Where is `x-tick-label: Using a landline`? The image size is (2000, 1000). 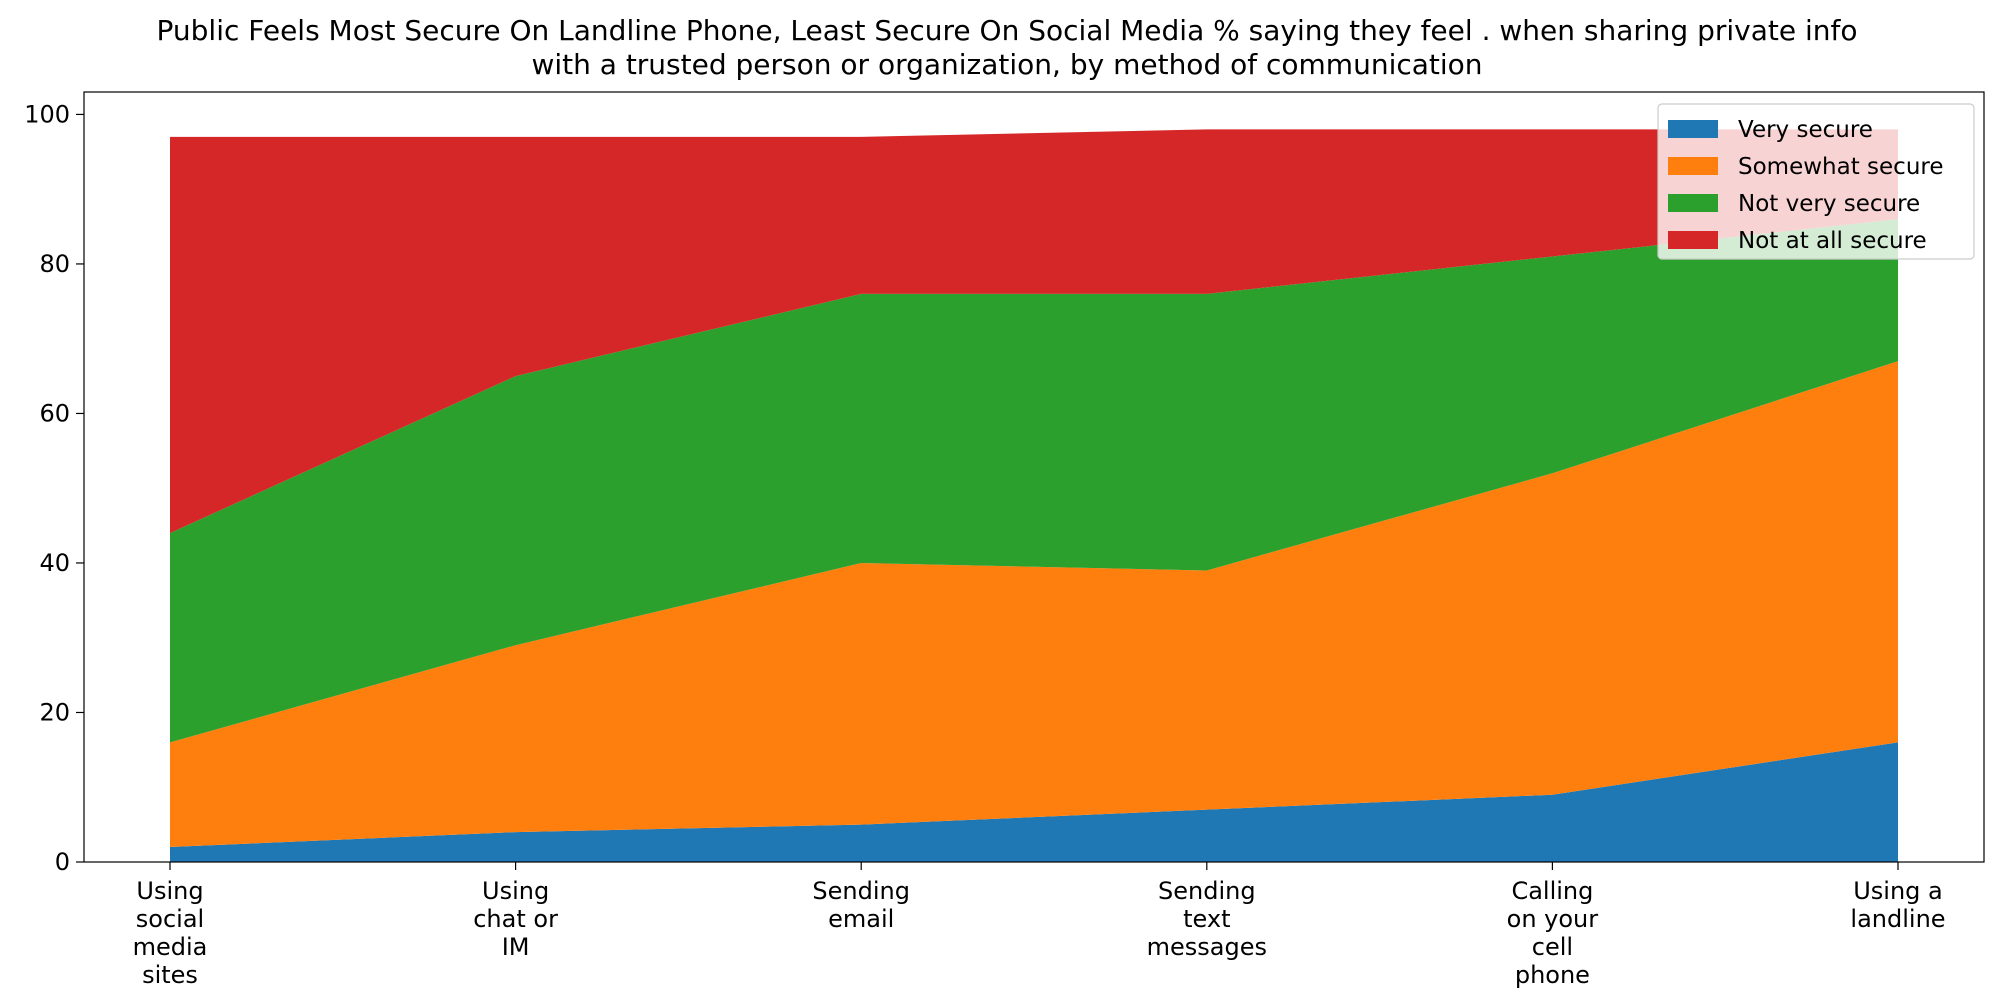 x-tick-label: Using a landline is located at coordinates (1897, 905).